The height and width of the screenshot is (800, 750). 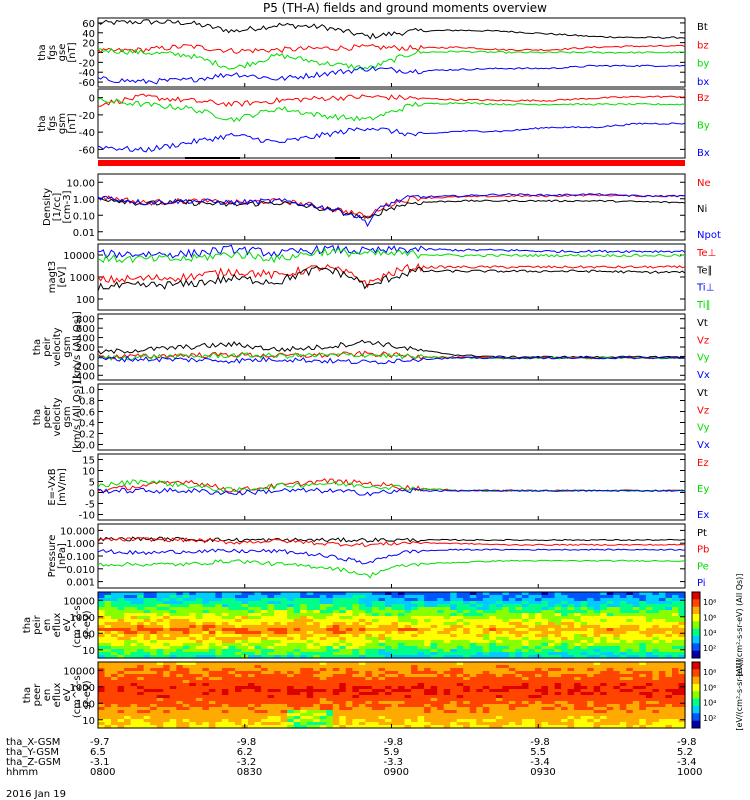 I want to click on y-tick-label: 0, so click(x=92, y=357).